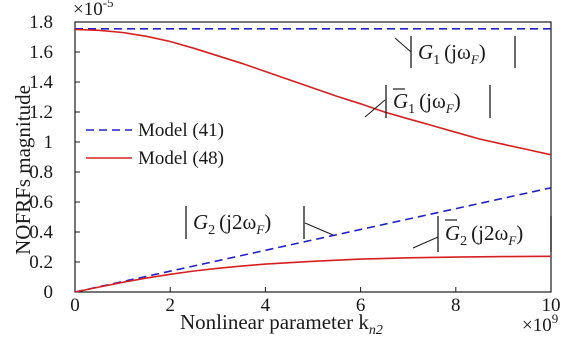 The width and height of the screenshot is (569, 340). I want to click on y-tick-label: 0.2, so click(41, 262).